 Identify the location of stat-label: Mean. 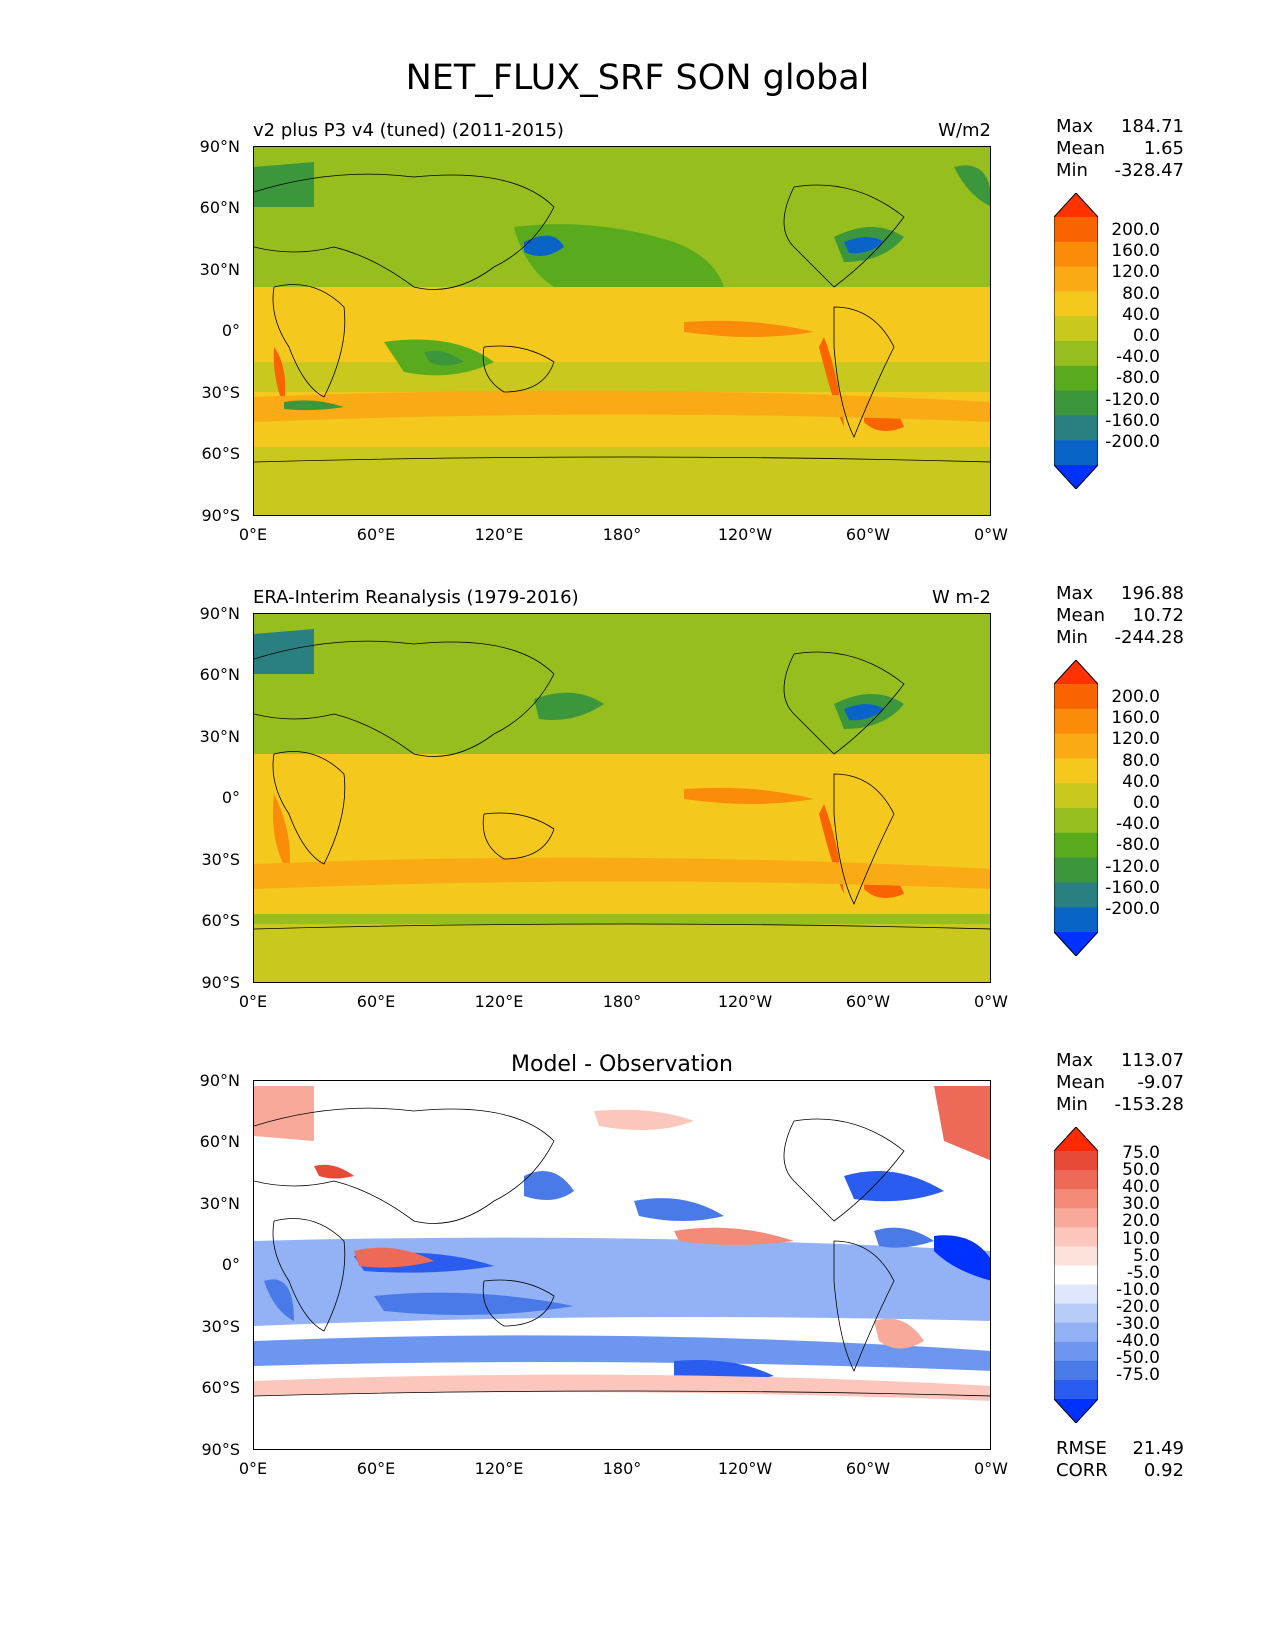
(1081, 1082).